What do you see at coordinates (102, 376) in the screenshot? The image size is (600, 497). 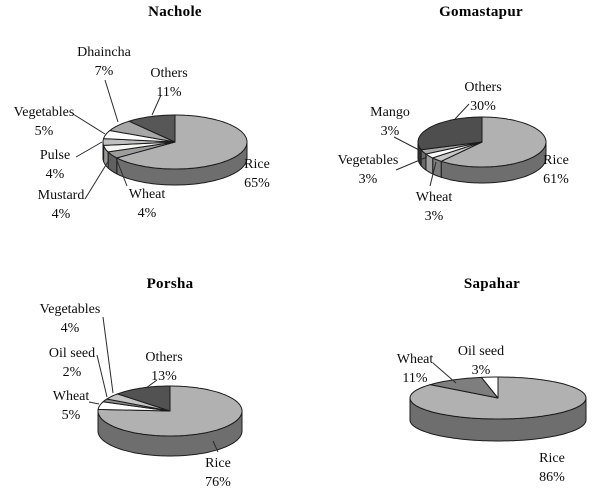 I see `leader-line-oil-seed` at bounding box center [102, 376].